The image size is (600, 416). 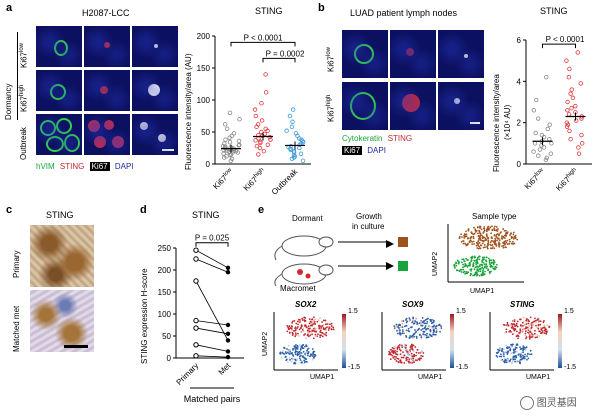 What do you see at coordinates (341, 261) in the screenshot?
I see `mouse-schematic` at bounding box center [341, 261].